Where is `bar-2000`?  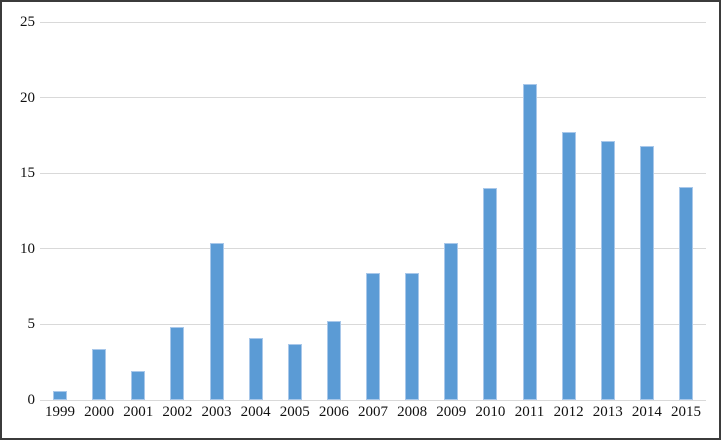 bar-2000 is located at coordinates (99, 374).